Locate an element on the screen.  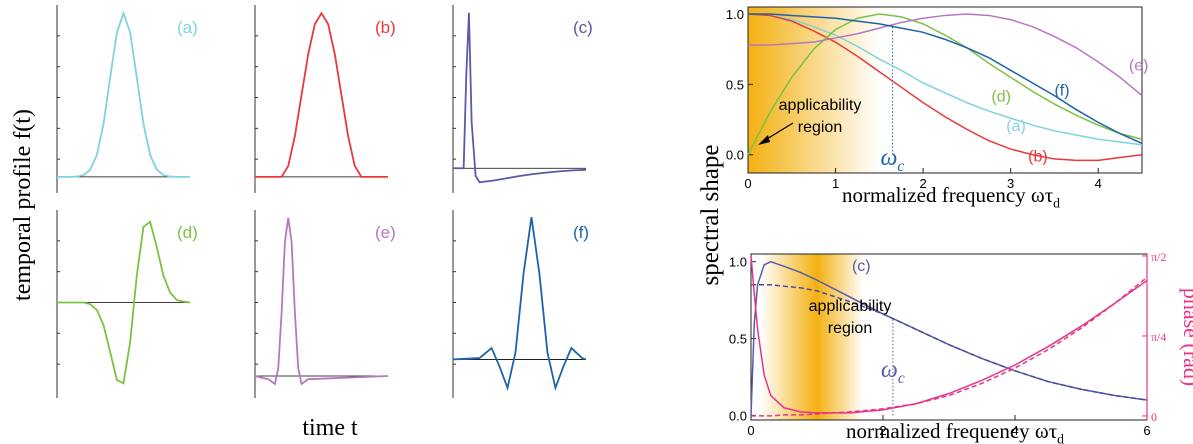
series-label: (a) is located at coordinates (1016, 126).